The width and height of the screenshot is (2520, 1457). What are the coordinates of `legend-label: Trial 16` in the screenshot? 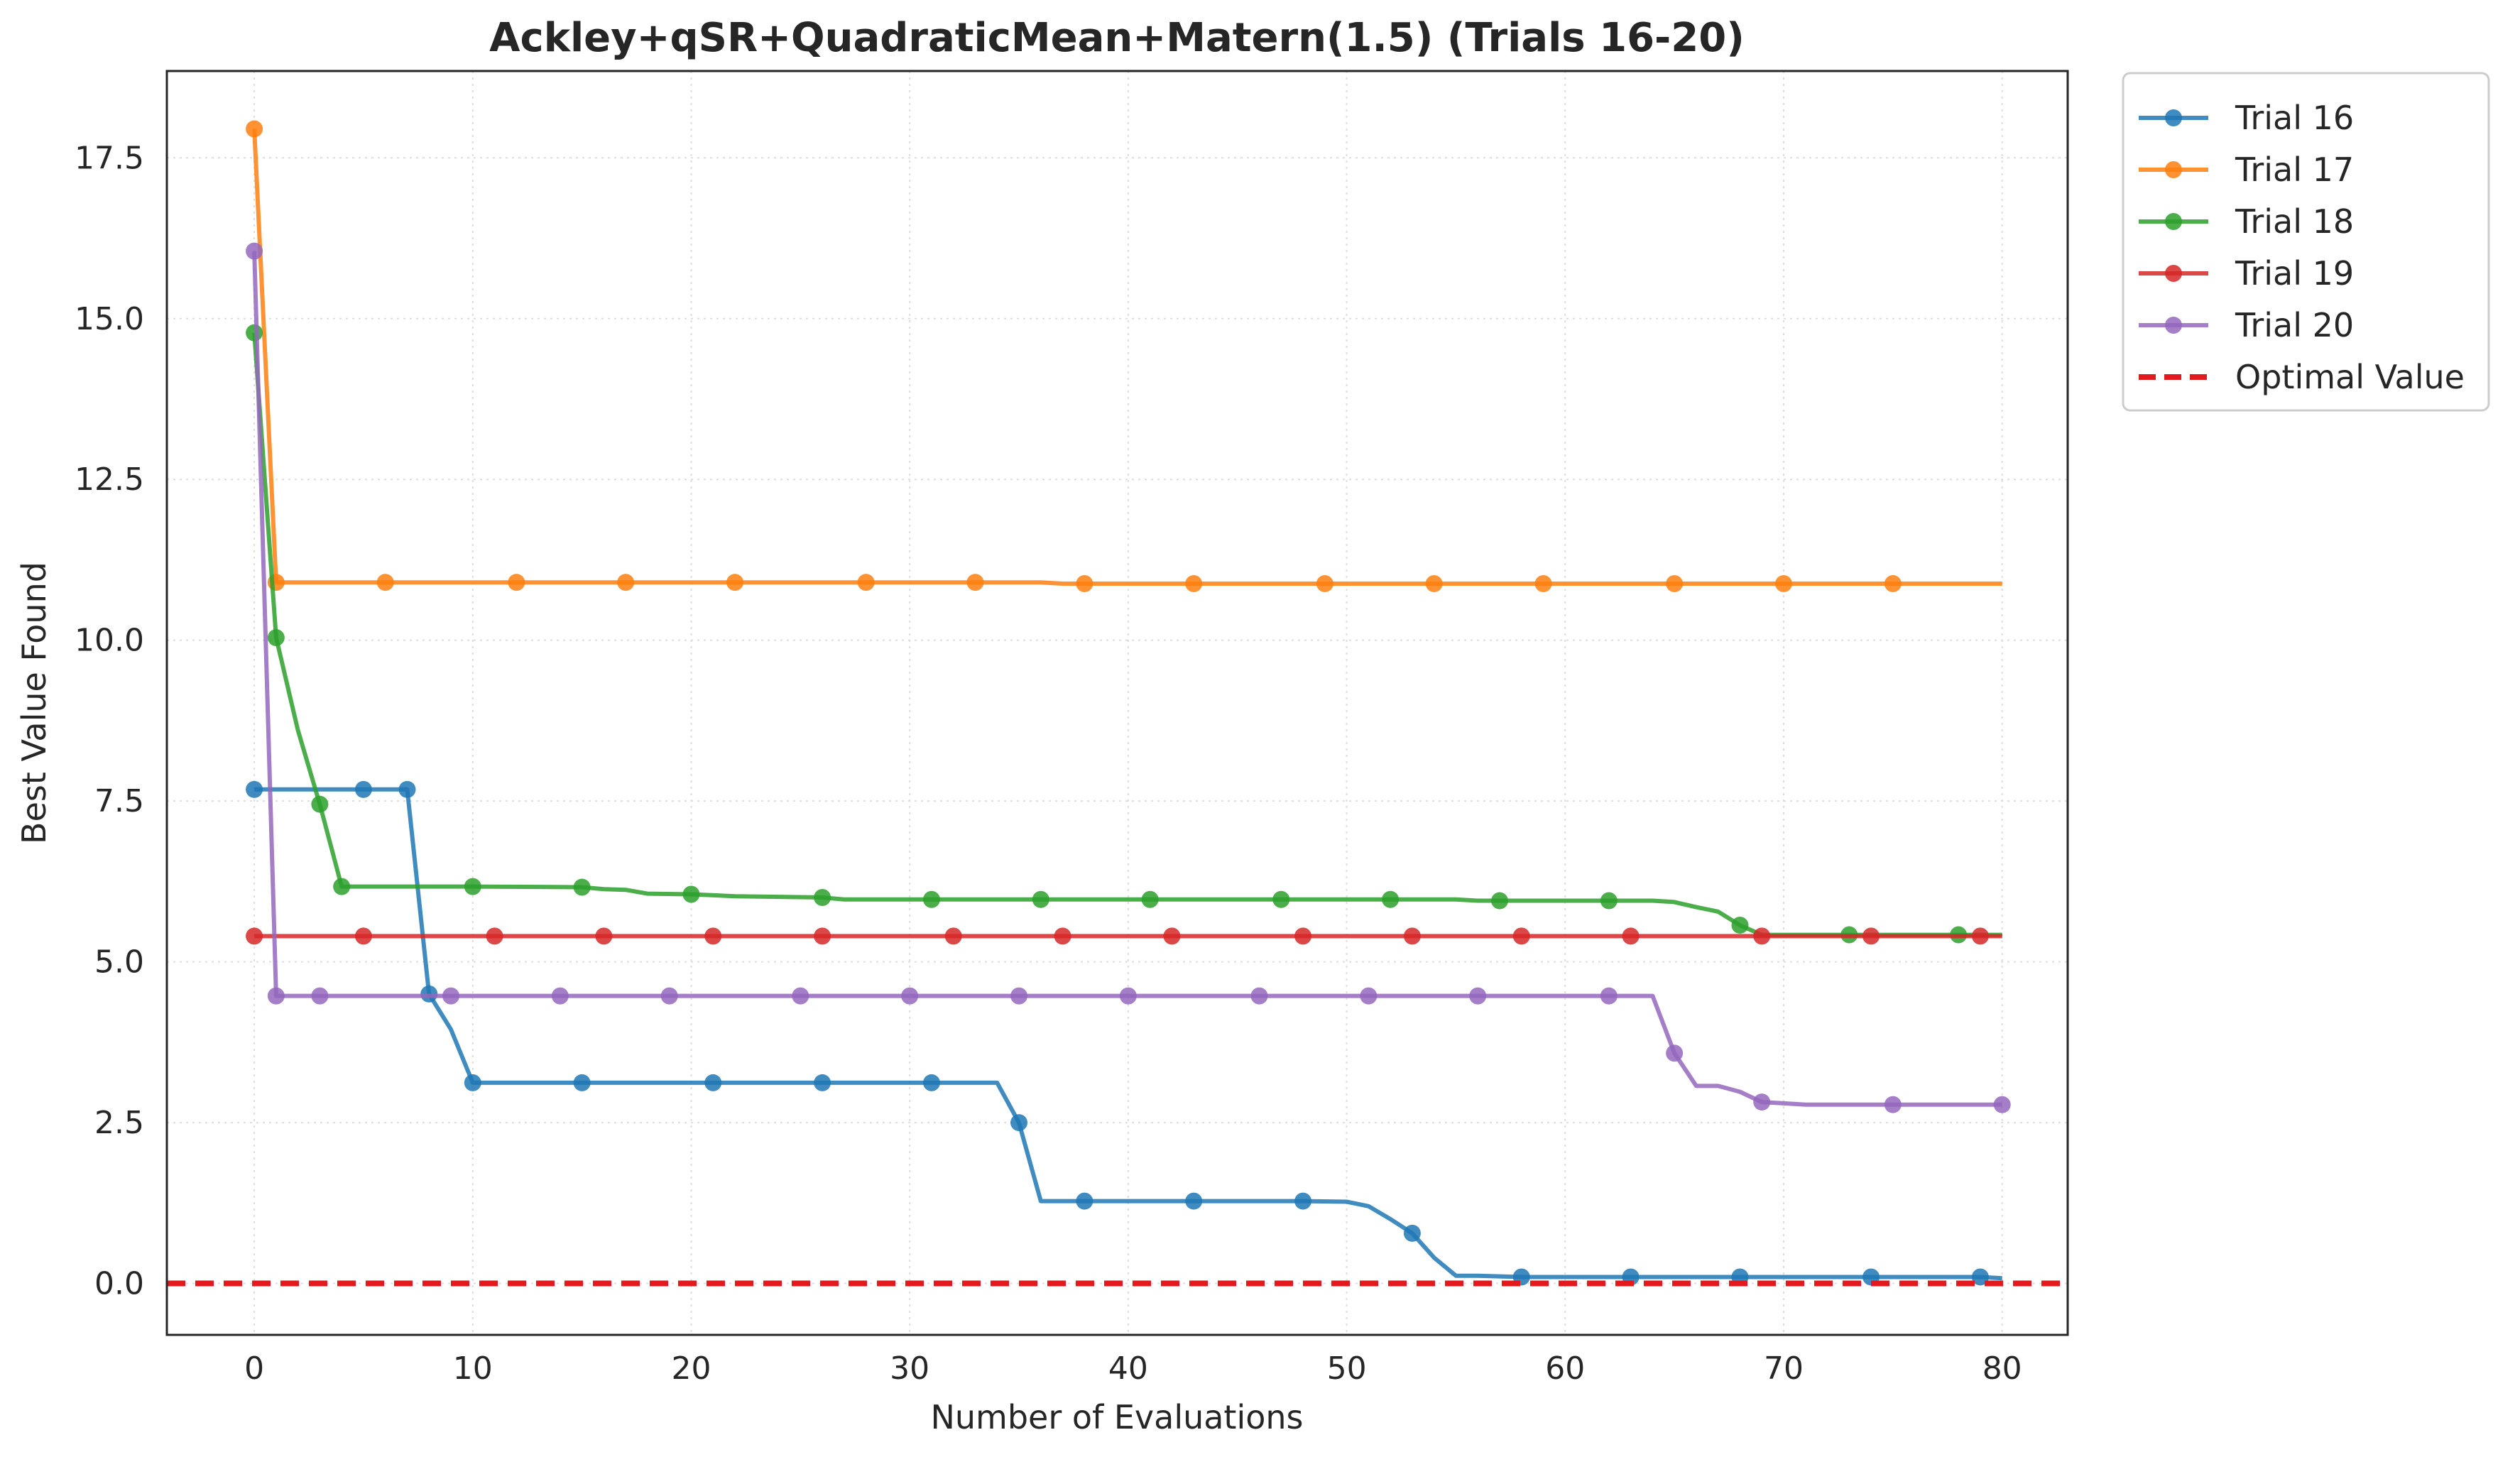 It's located at (2294, 118).